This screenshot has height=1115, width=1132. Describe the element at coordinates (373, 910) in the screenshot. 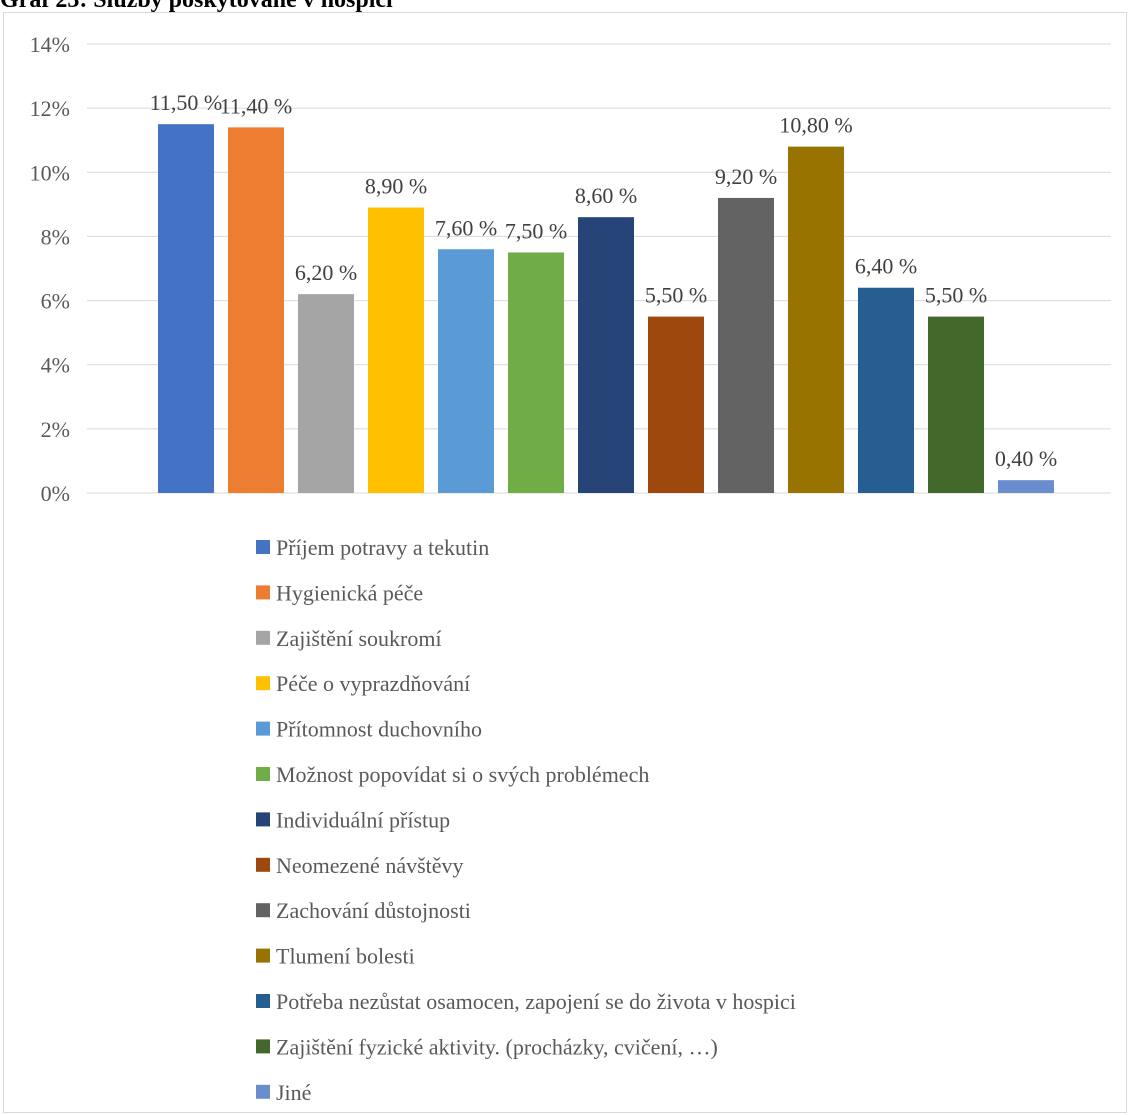

I see `legend-label: Zachování důstojnosti` at that location.